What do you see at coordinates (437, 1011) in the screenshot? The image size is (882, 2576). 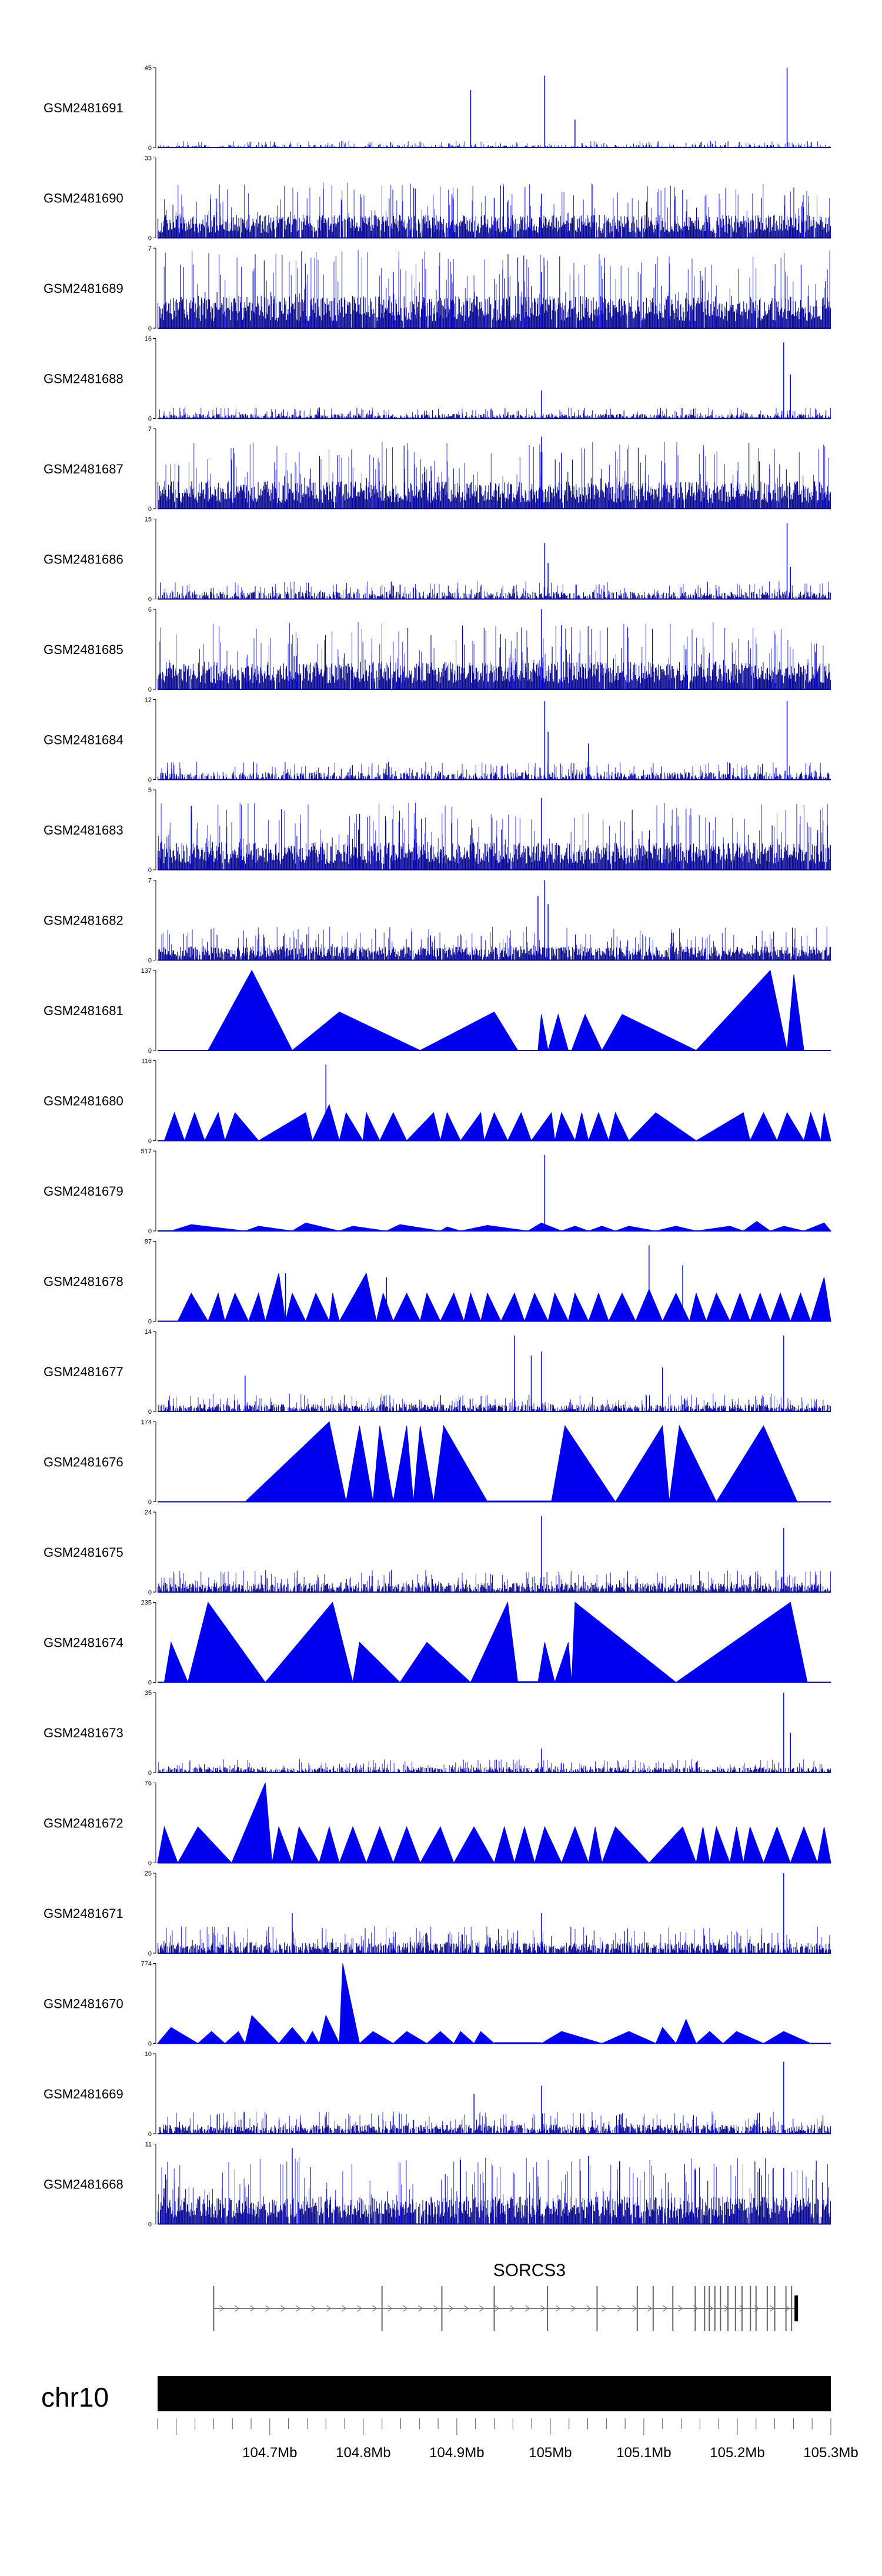 I see `track-GSM2481681: GSM2481681 137 0` at bounding box center [437, 1011].